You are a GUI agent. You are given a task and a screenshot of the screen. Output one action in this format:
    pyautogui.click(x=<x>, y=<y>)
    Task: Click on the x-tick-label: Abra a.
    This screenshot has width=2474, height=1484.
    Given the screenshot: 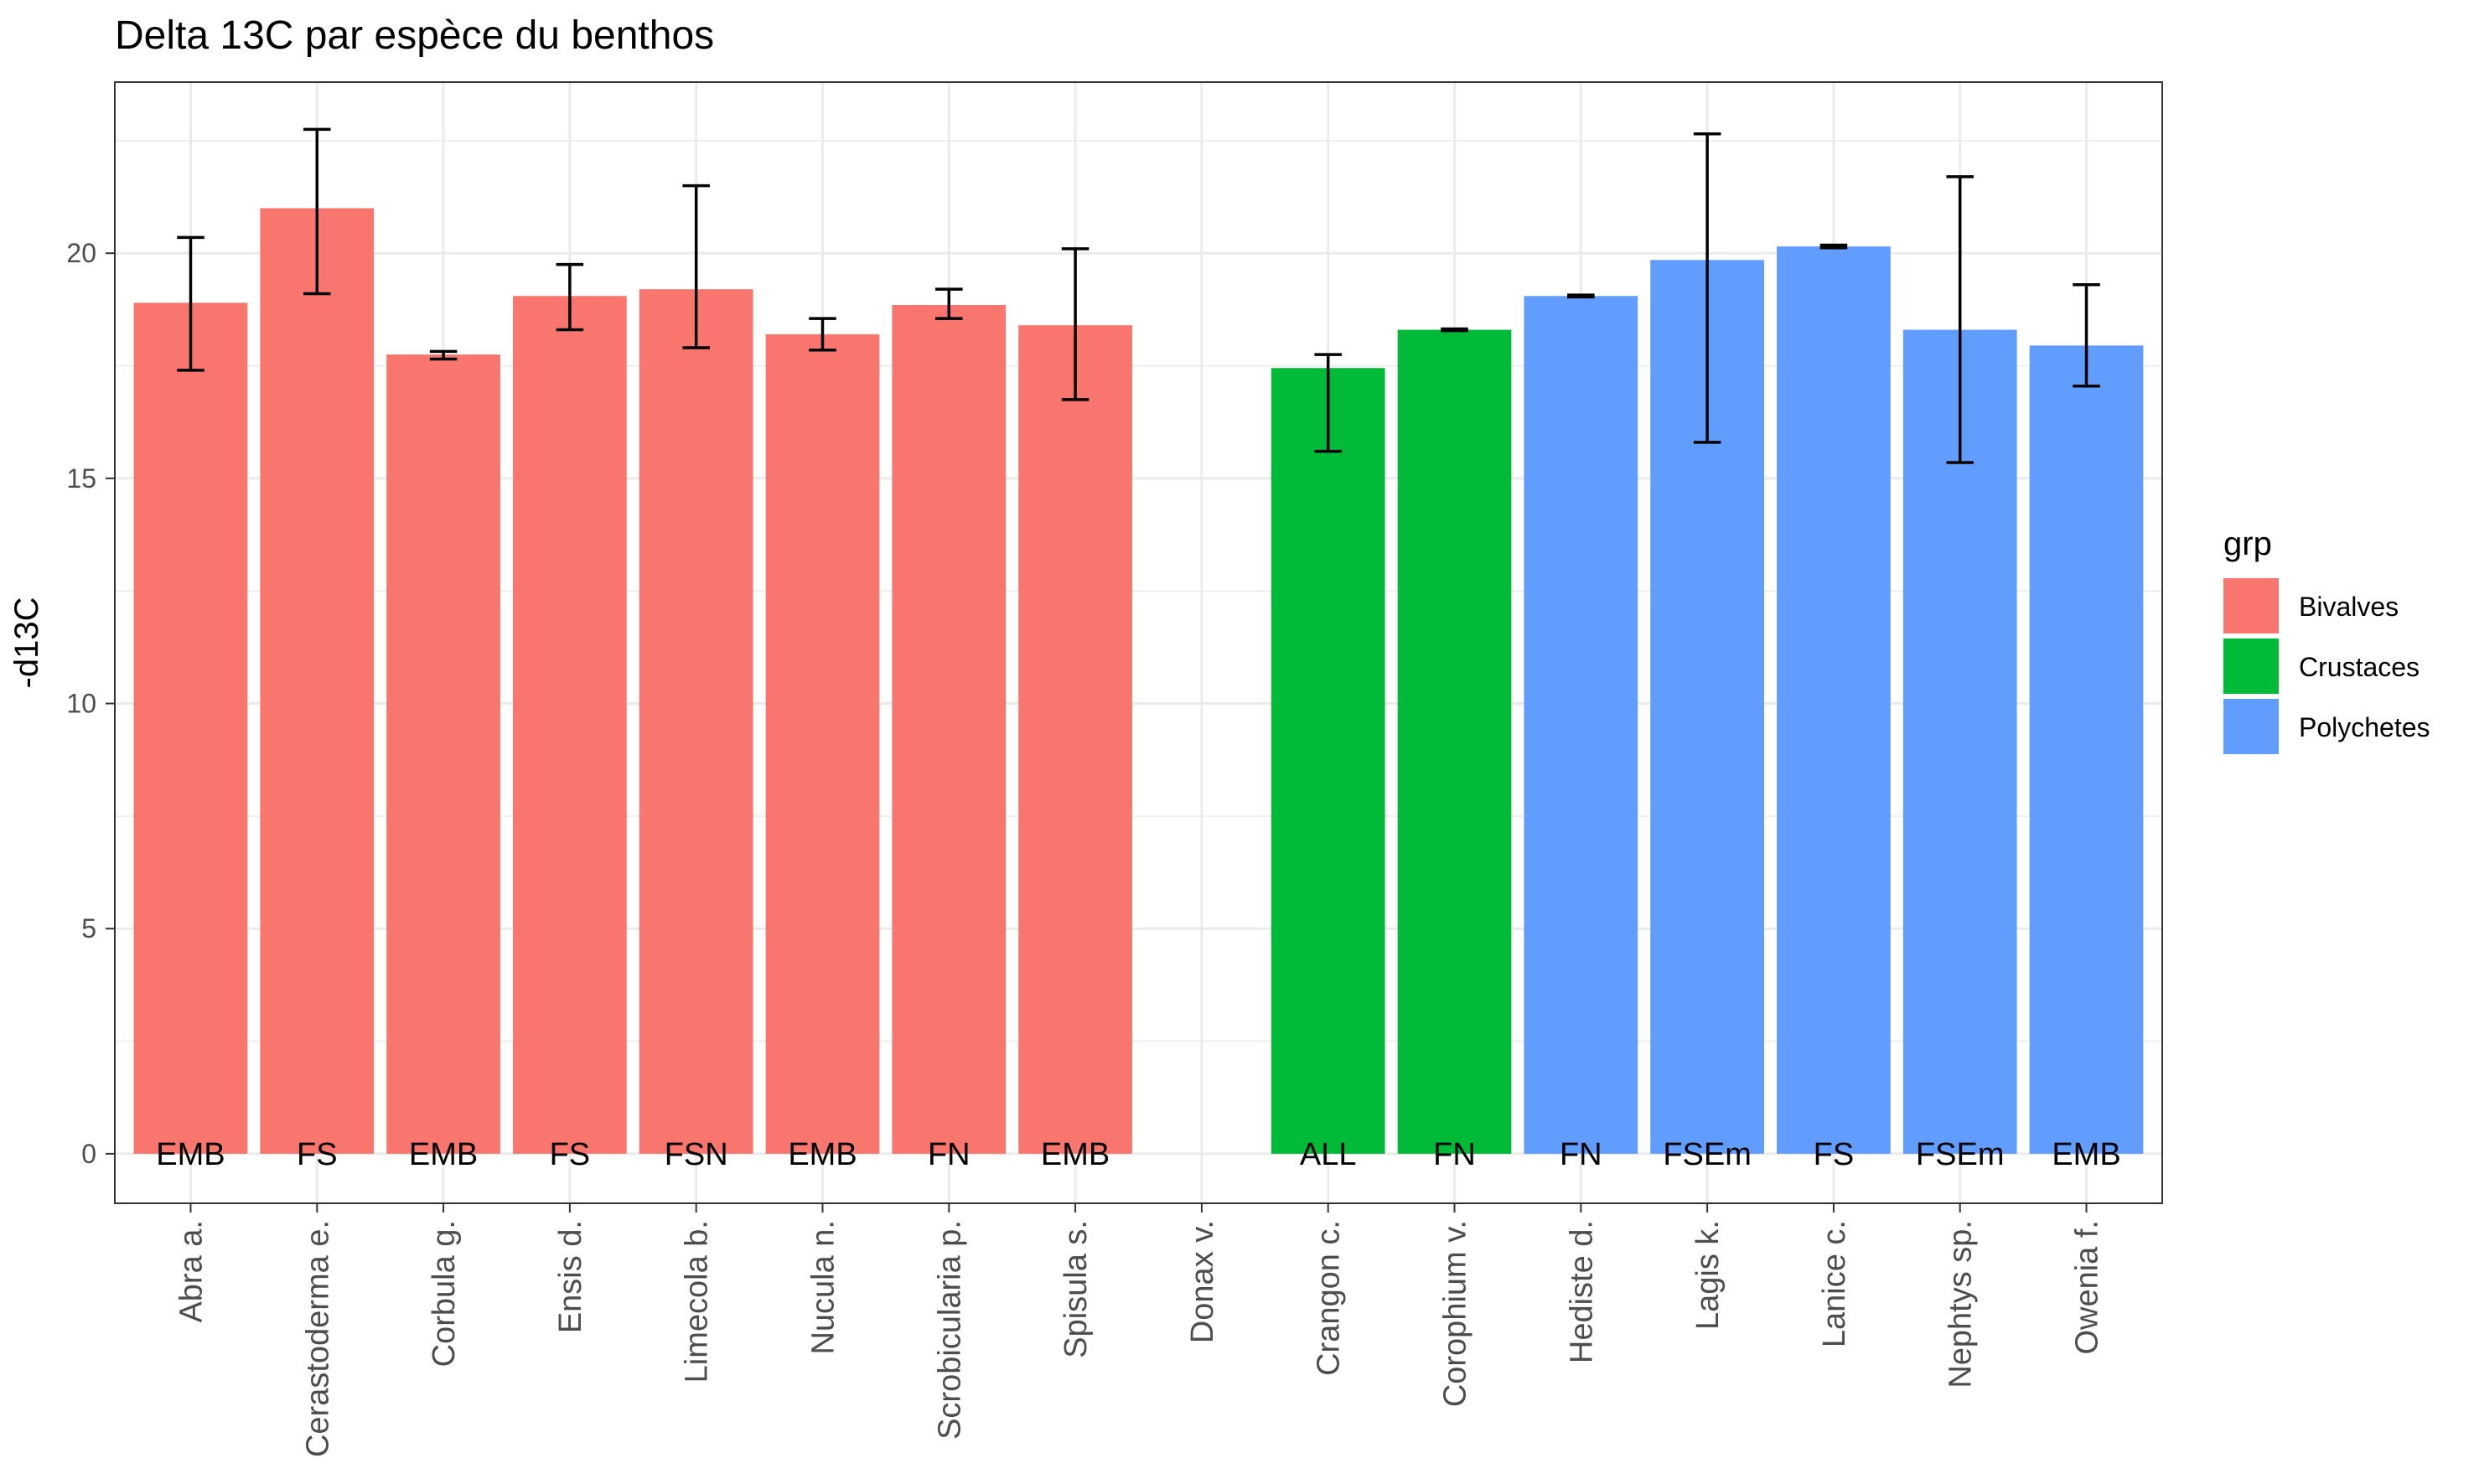 What is the action you would take?
    pyautogui.click(x=191, y=1271)
    